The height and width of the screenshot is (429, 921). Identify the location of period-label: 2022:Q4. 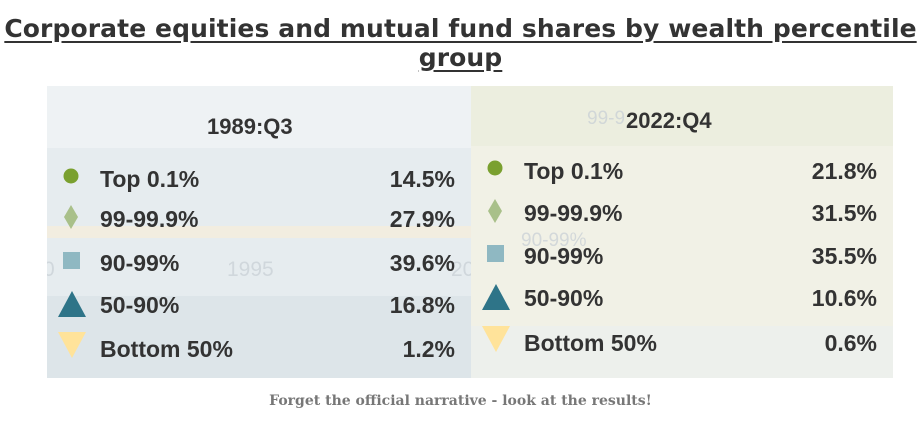
(669, 120).